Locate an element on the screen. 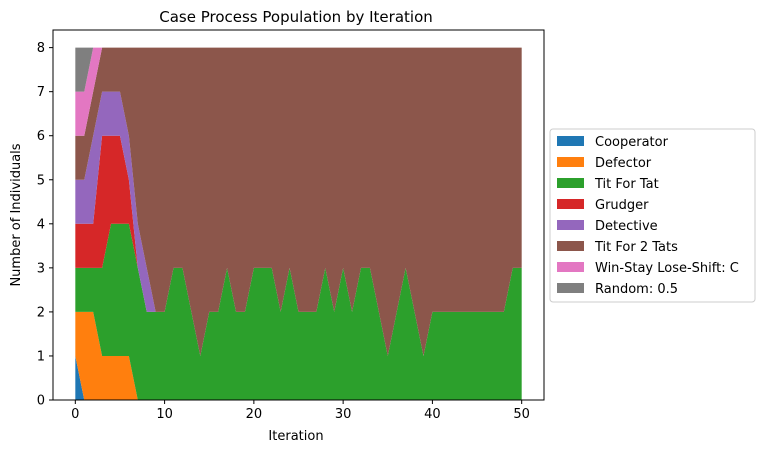 The height and width of the screenshot is (453, 765). x-tick-label: 20 is located at coordinates (254, 414).